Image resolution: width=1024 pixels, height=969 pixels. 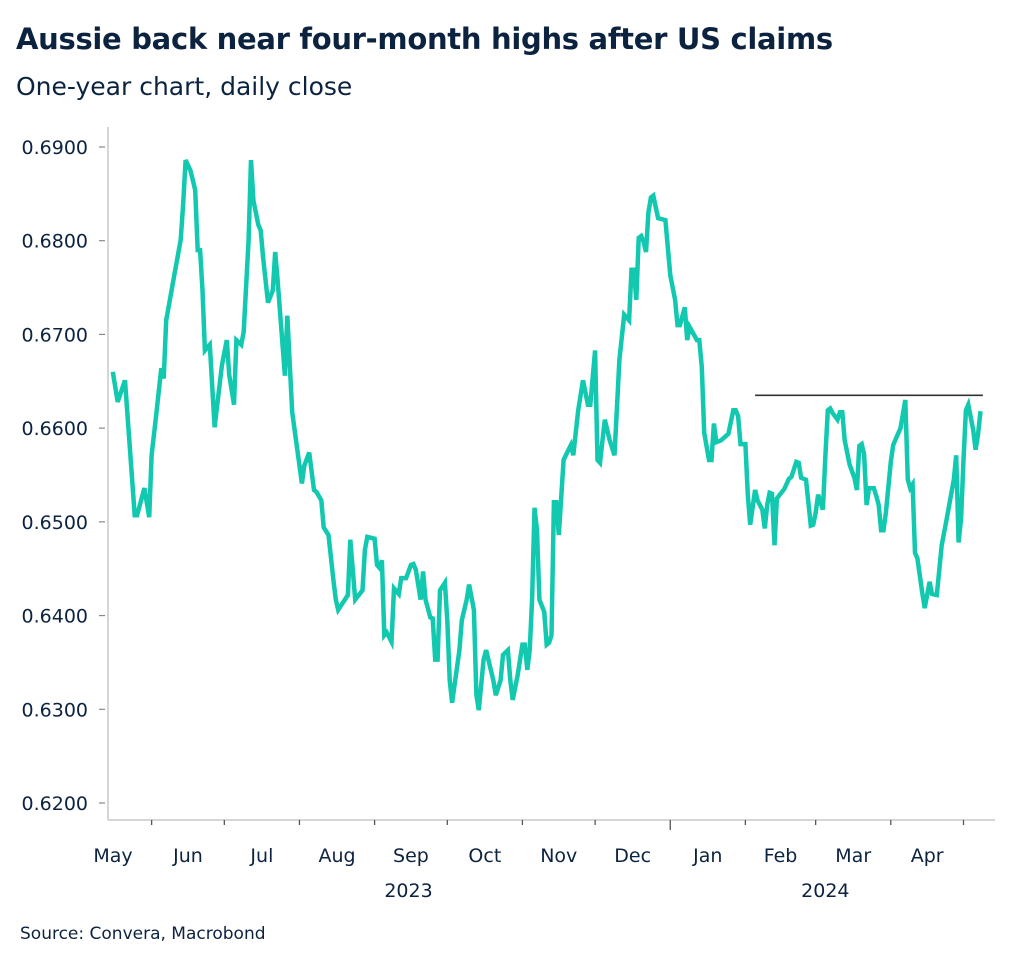 I want to click on y-tick-label: 0.6800, so click(x=55, y=242).